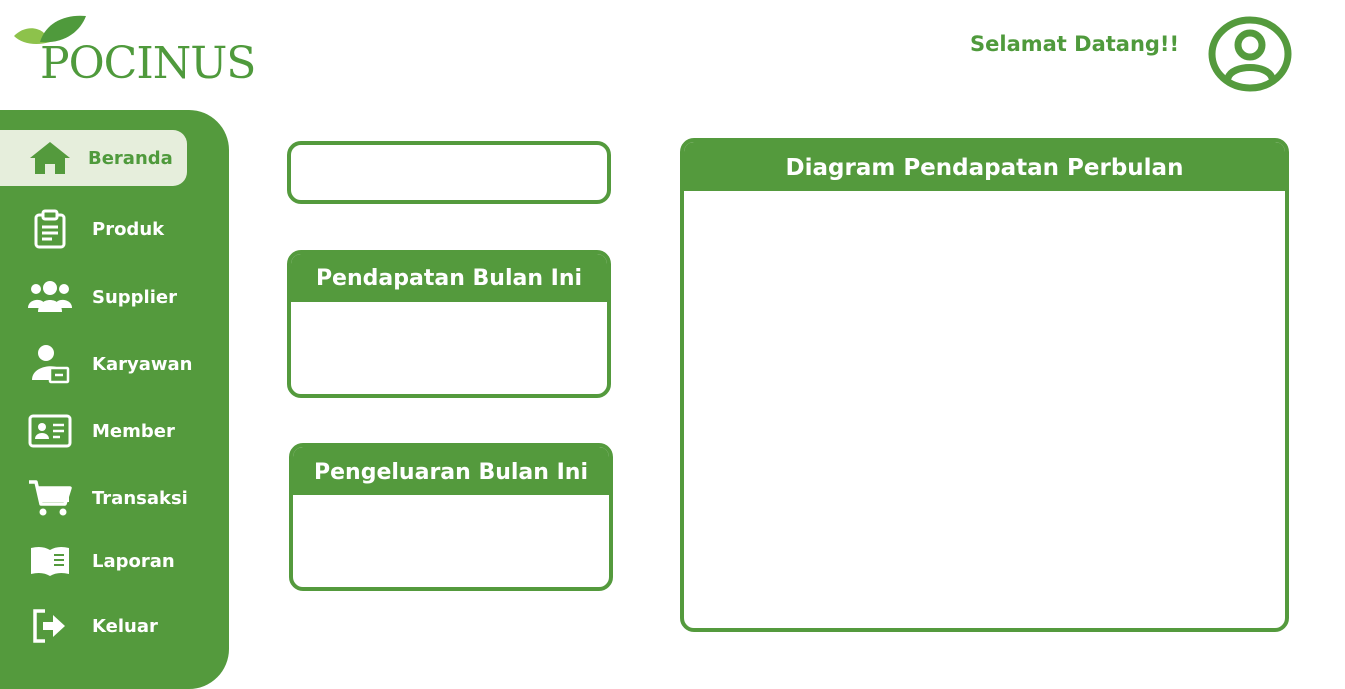 The image size is (1345, 689). Describe the element at coordinates (449, 172) in the screenshot. I see `summary-box` at that location.